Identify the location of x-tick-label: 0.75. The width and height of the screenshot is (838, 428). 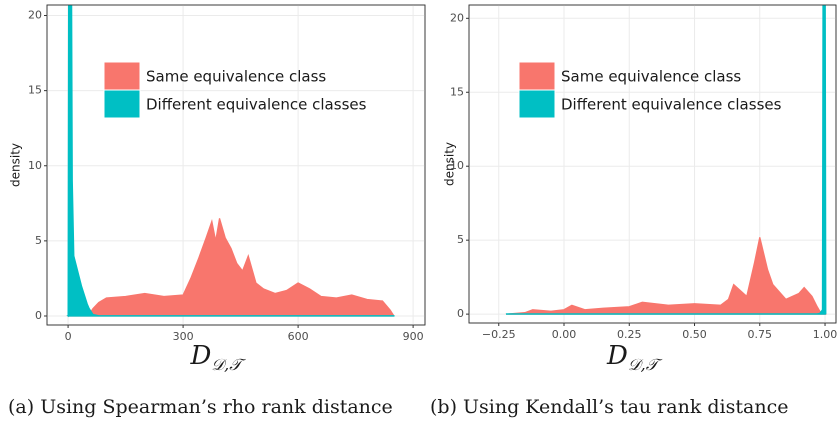
(760, 334).